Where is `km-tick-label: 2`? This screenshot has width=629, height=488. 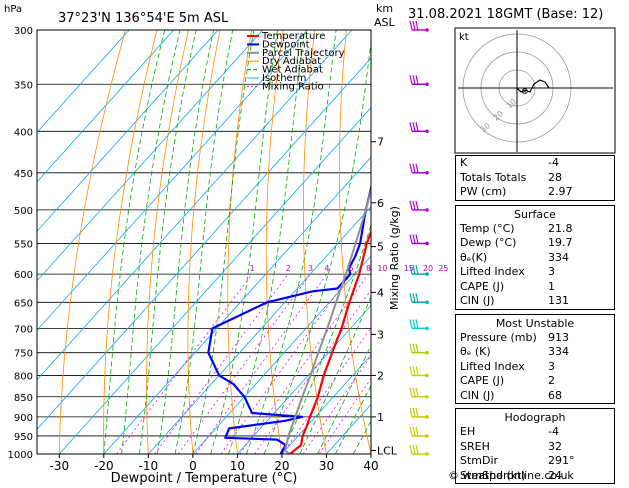
km-tick-label: 2 is located at coordinates (380, 375).